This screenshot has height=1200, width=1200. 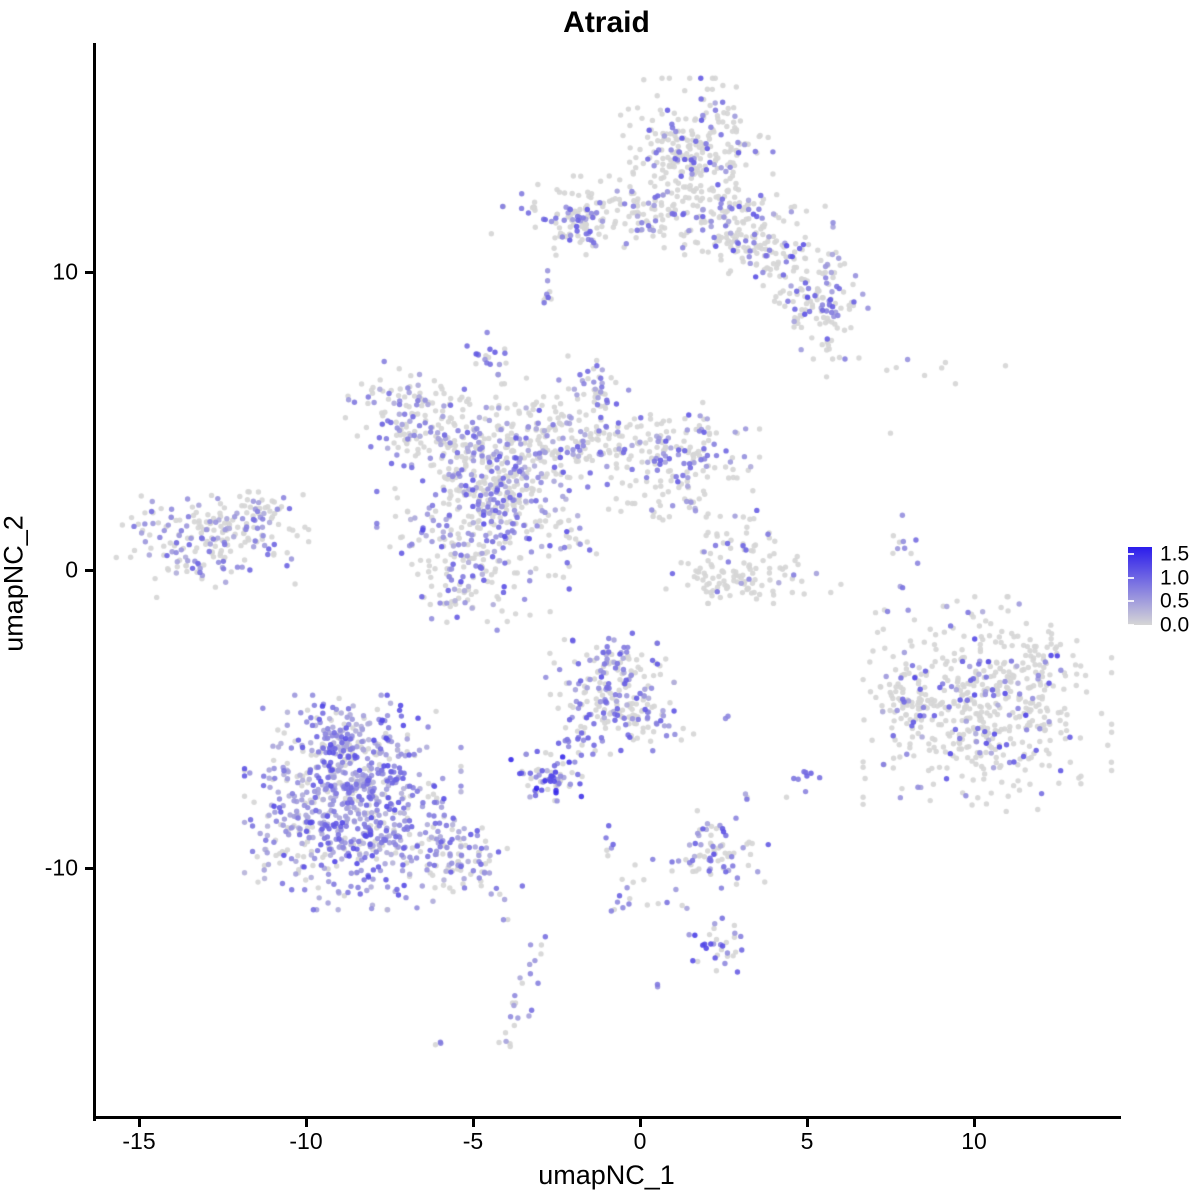 What do you see at coordinates (1175, 578) in the screenshot?
I see `colorbar-label: 1.0` at bounding box center [1175, 578].